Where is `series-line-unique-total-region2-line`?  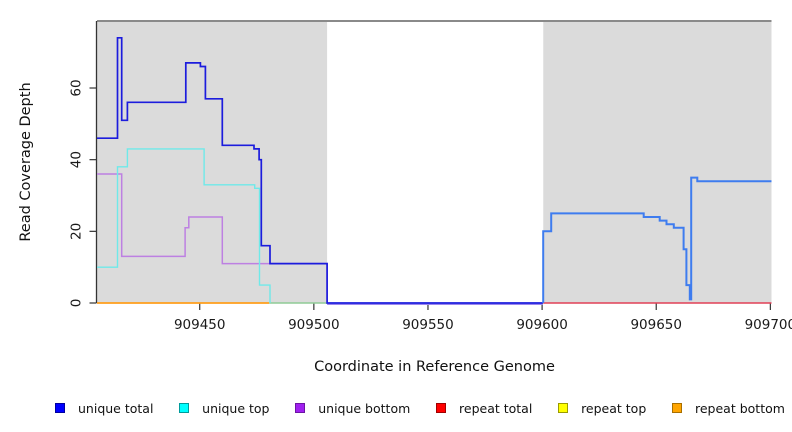 series-line-unique-total-region2-line is located at coordinates (657, 239).